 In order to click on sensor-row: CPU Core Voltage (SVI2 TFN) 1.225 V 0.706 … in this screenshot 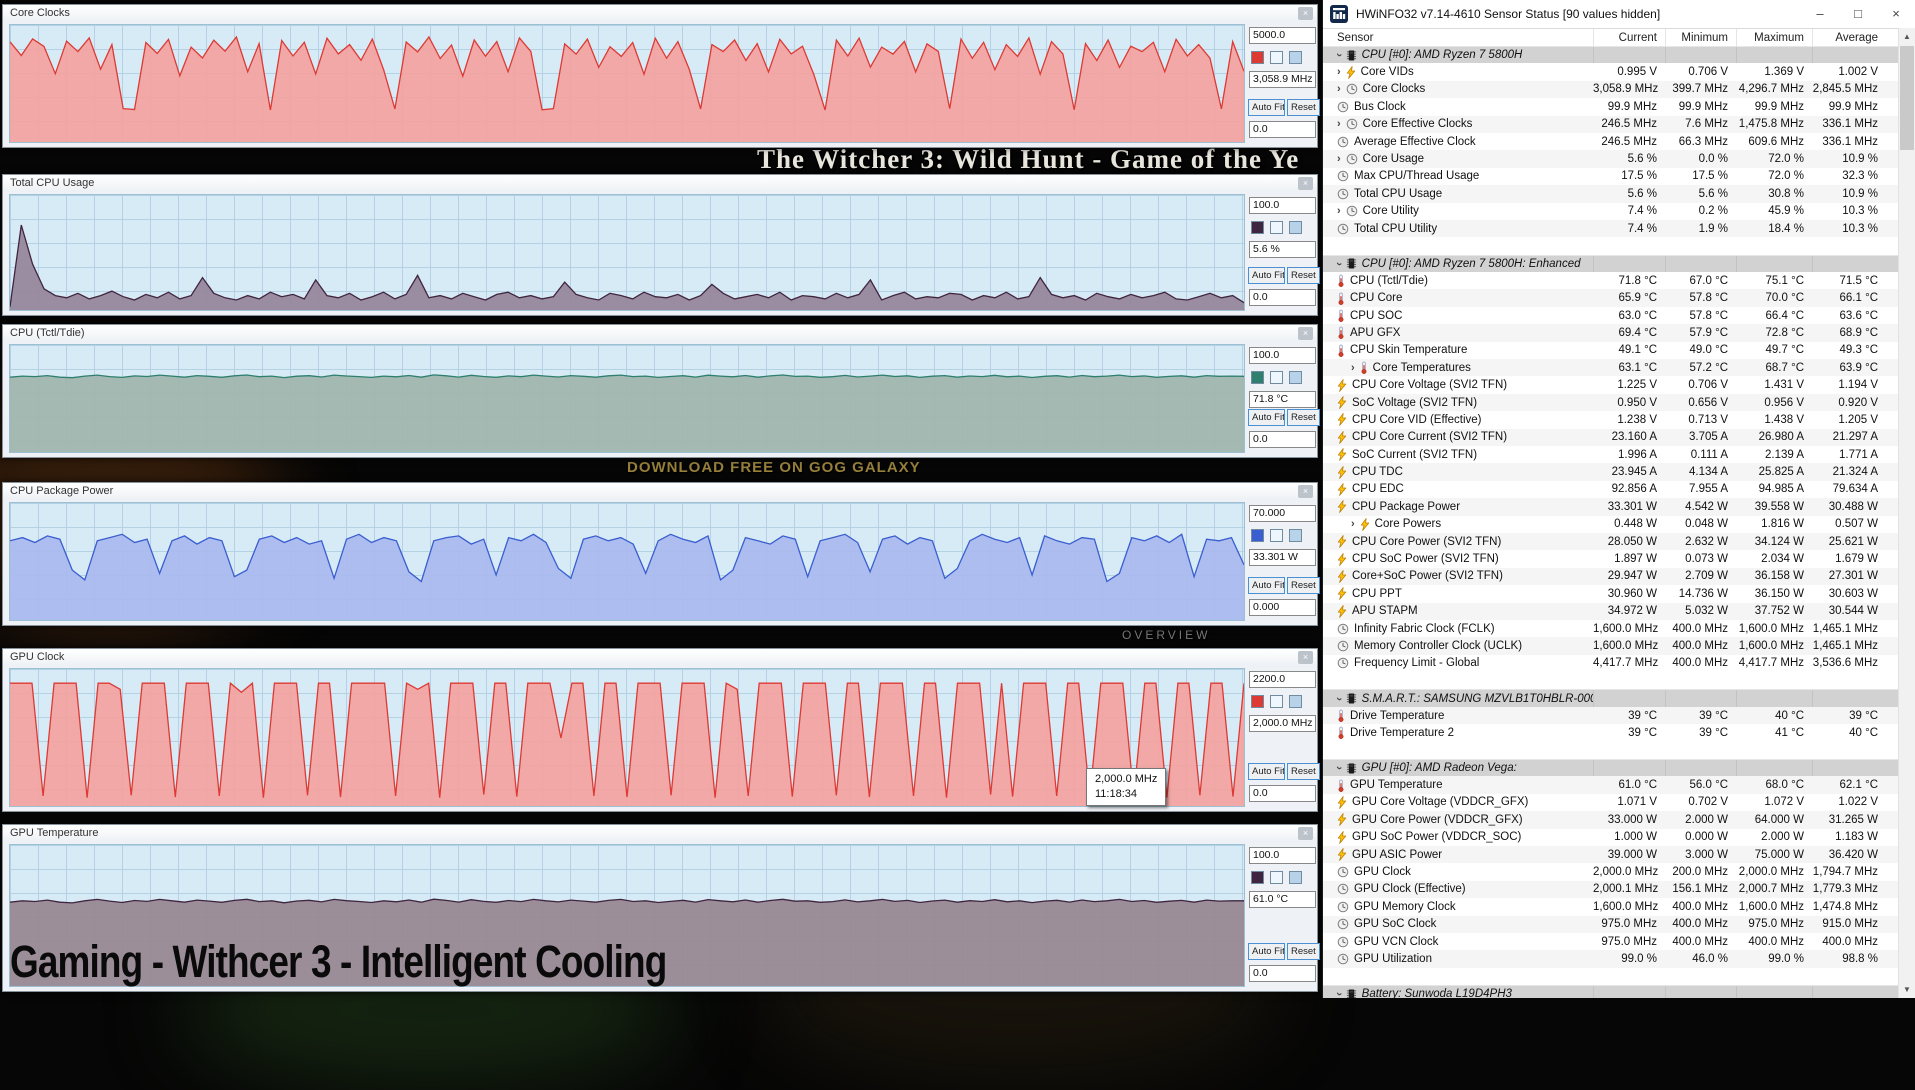, I will do `click(1610, 385)`.